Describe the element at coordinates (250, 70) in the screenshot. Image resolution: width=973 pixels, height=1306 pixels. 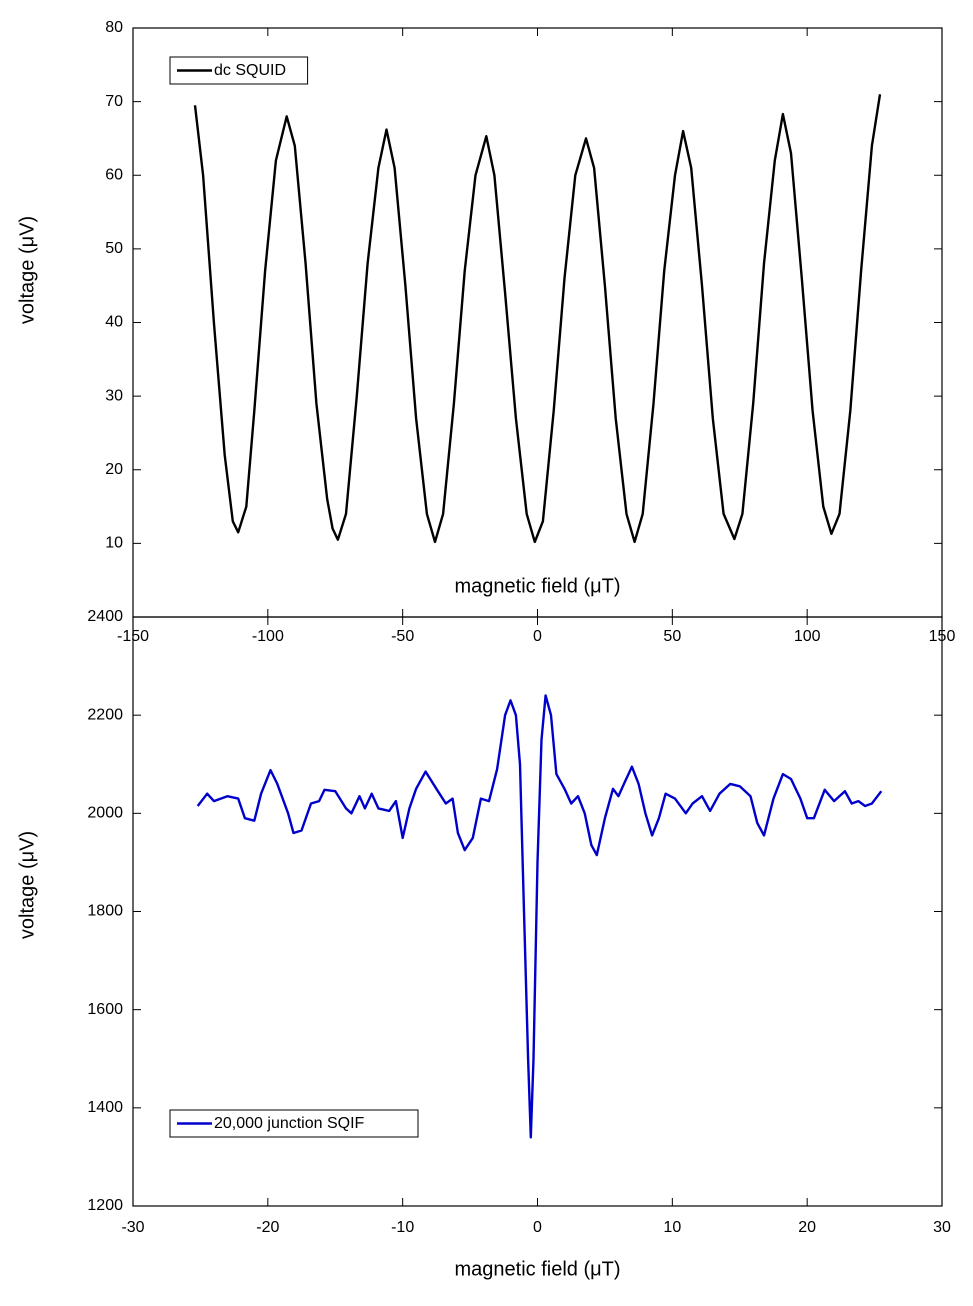
I see `legend-label: dc SQUID` at that location.